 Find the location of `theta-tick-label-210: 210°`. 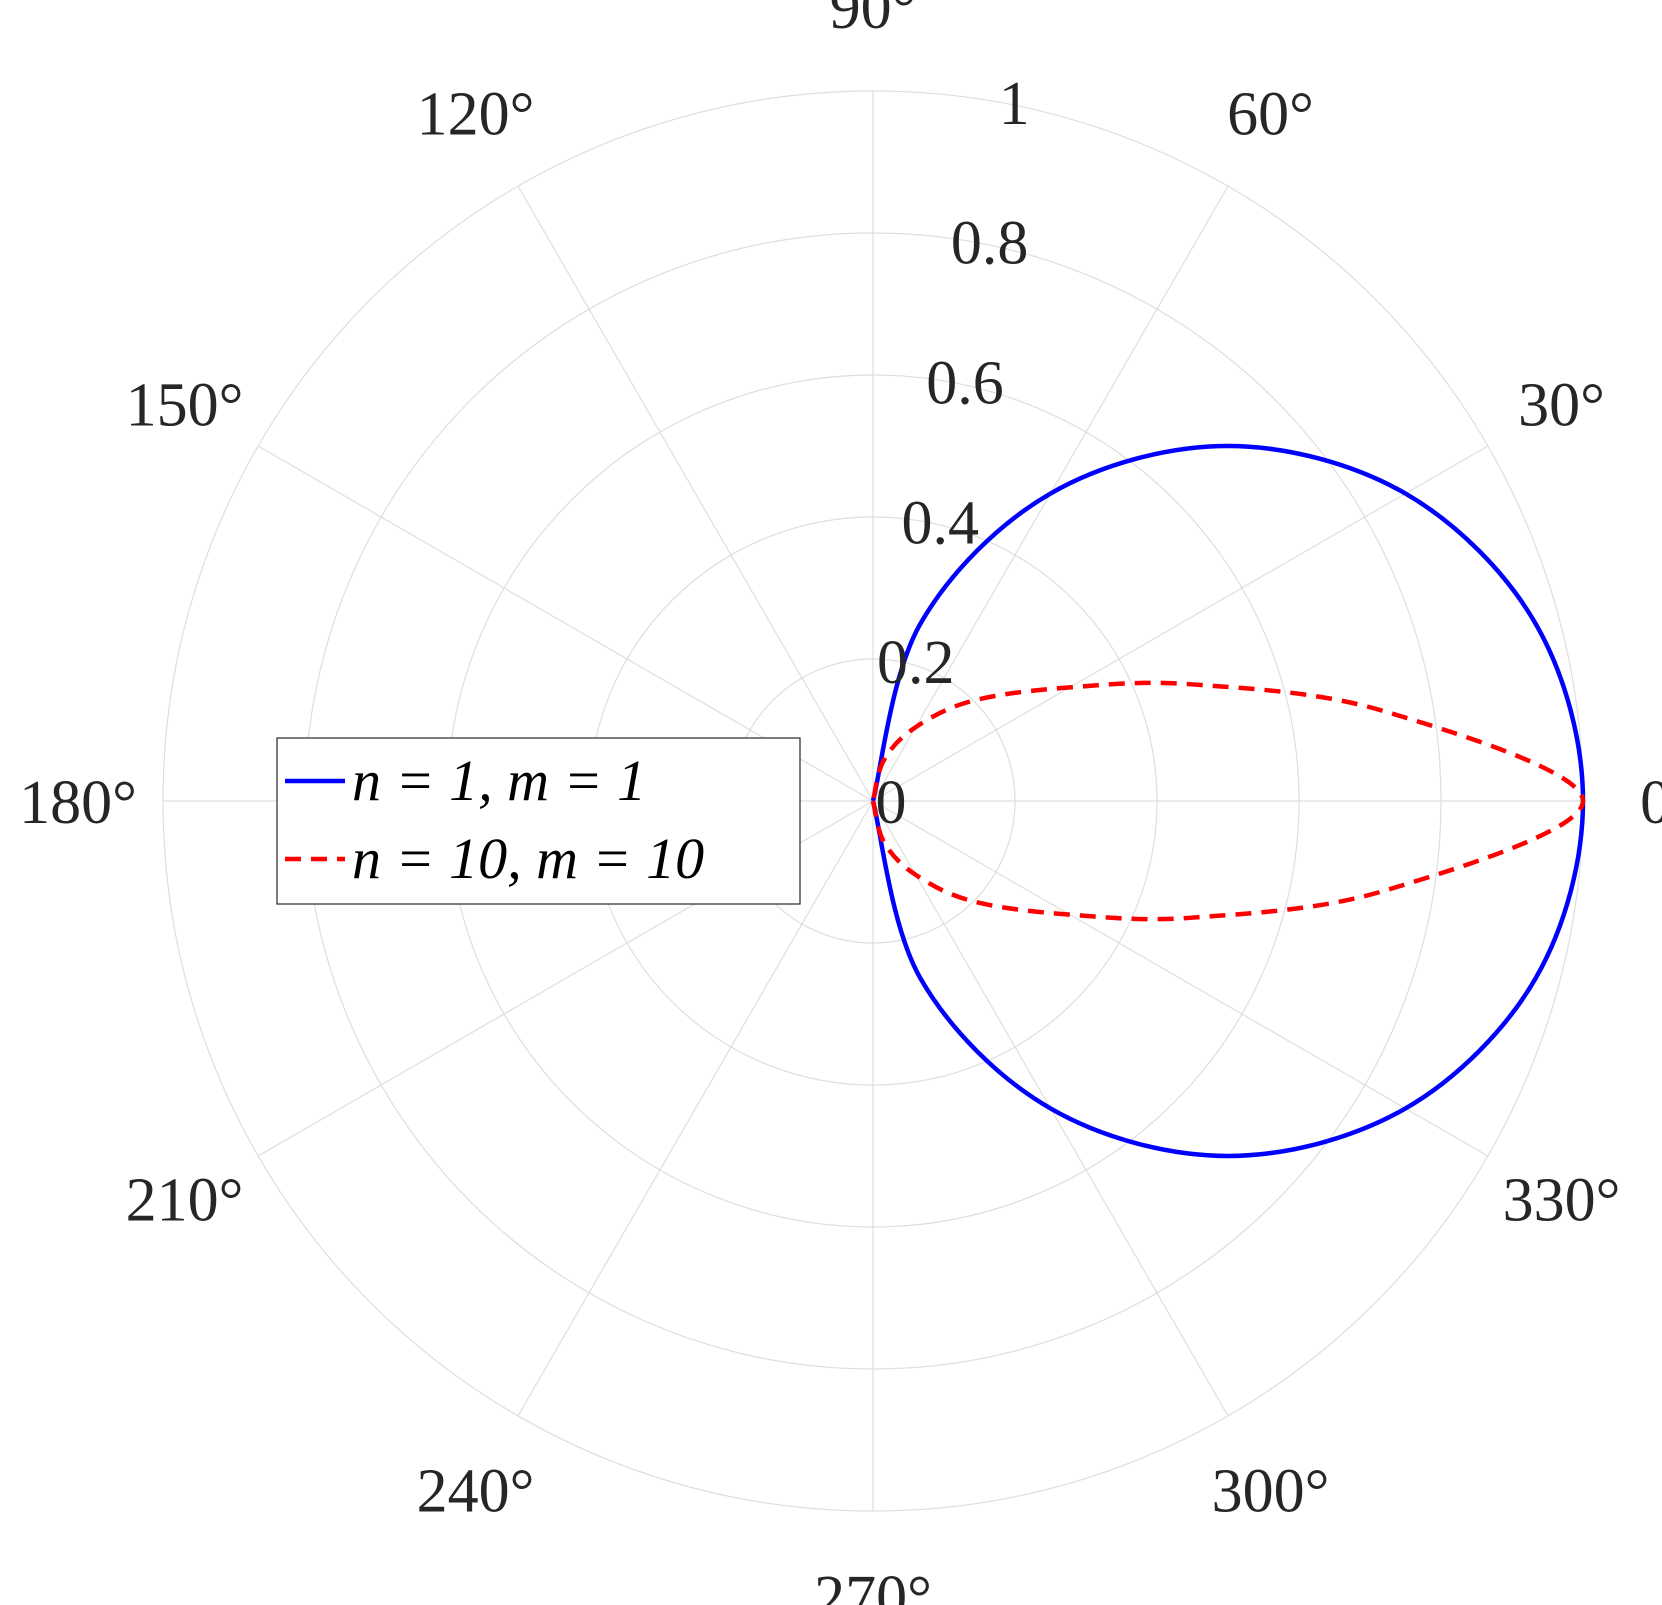

theta-tick-label-210: 210° is located at coordinates (185, 1201).